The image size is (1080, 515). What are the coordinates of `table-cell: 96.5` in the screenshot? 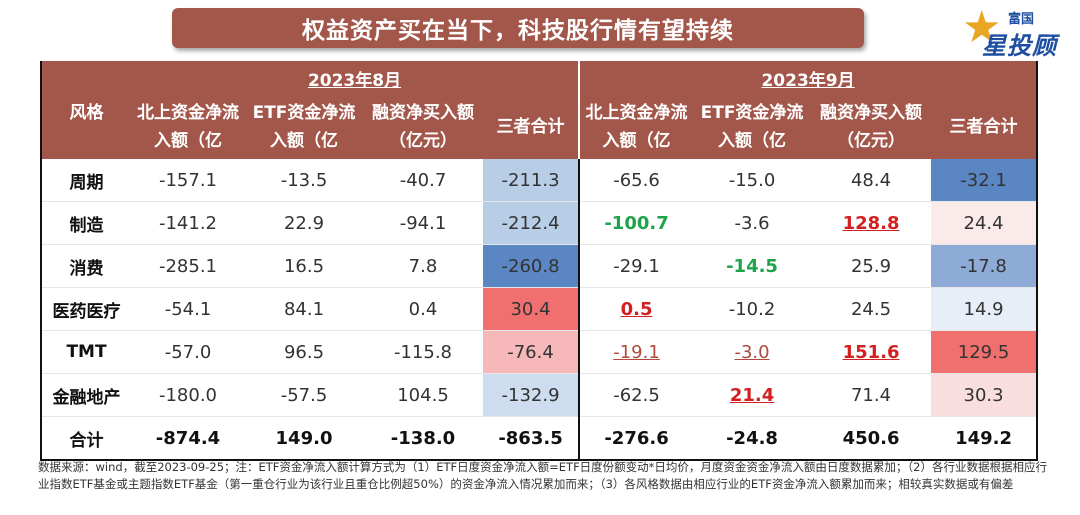 It's located at (304, 352).